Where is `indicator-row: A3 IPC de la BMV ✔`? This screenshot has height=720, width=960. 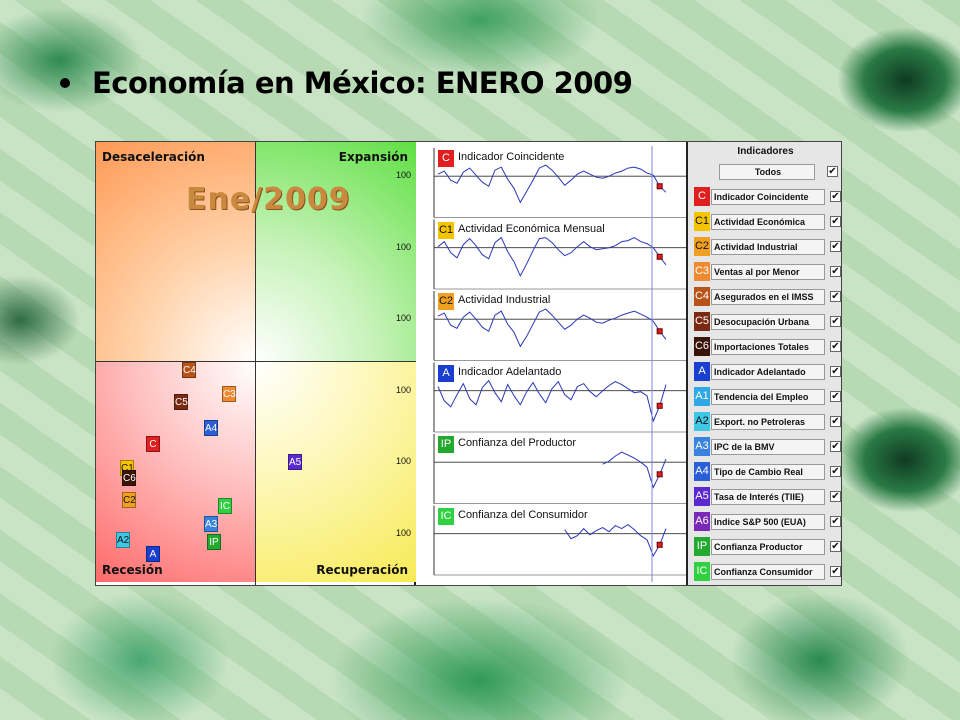 indicator-row: A3 IPC de la BMV ✔ is located at coordinates (767, 446).